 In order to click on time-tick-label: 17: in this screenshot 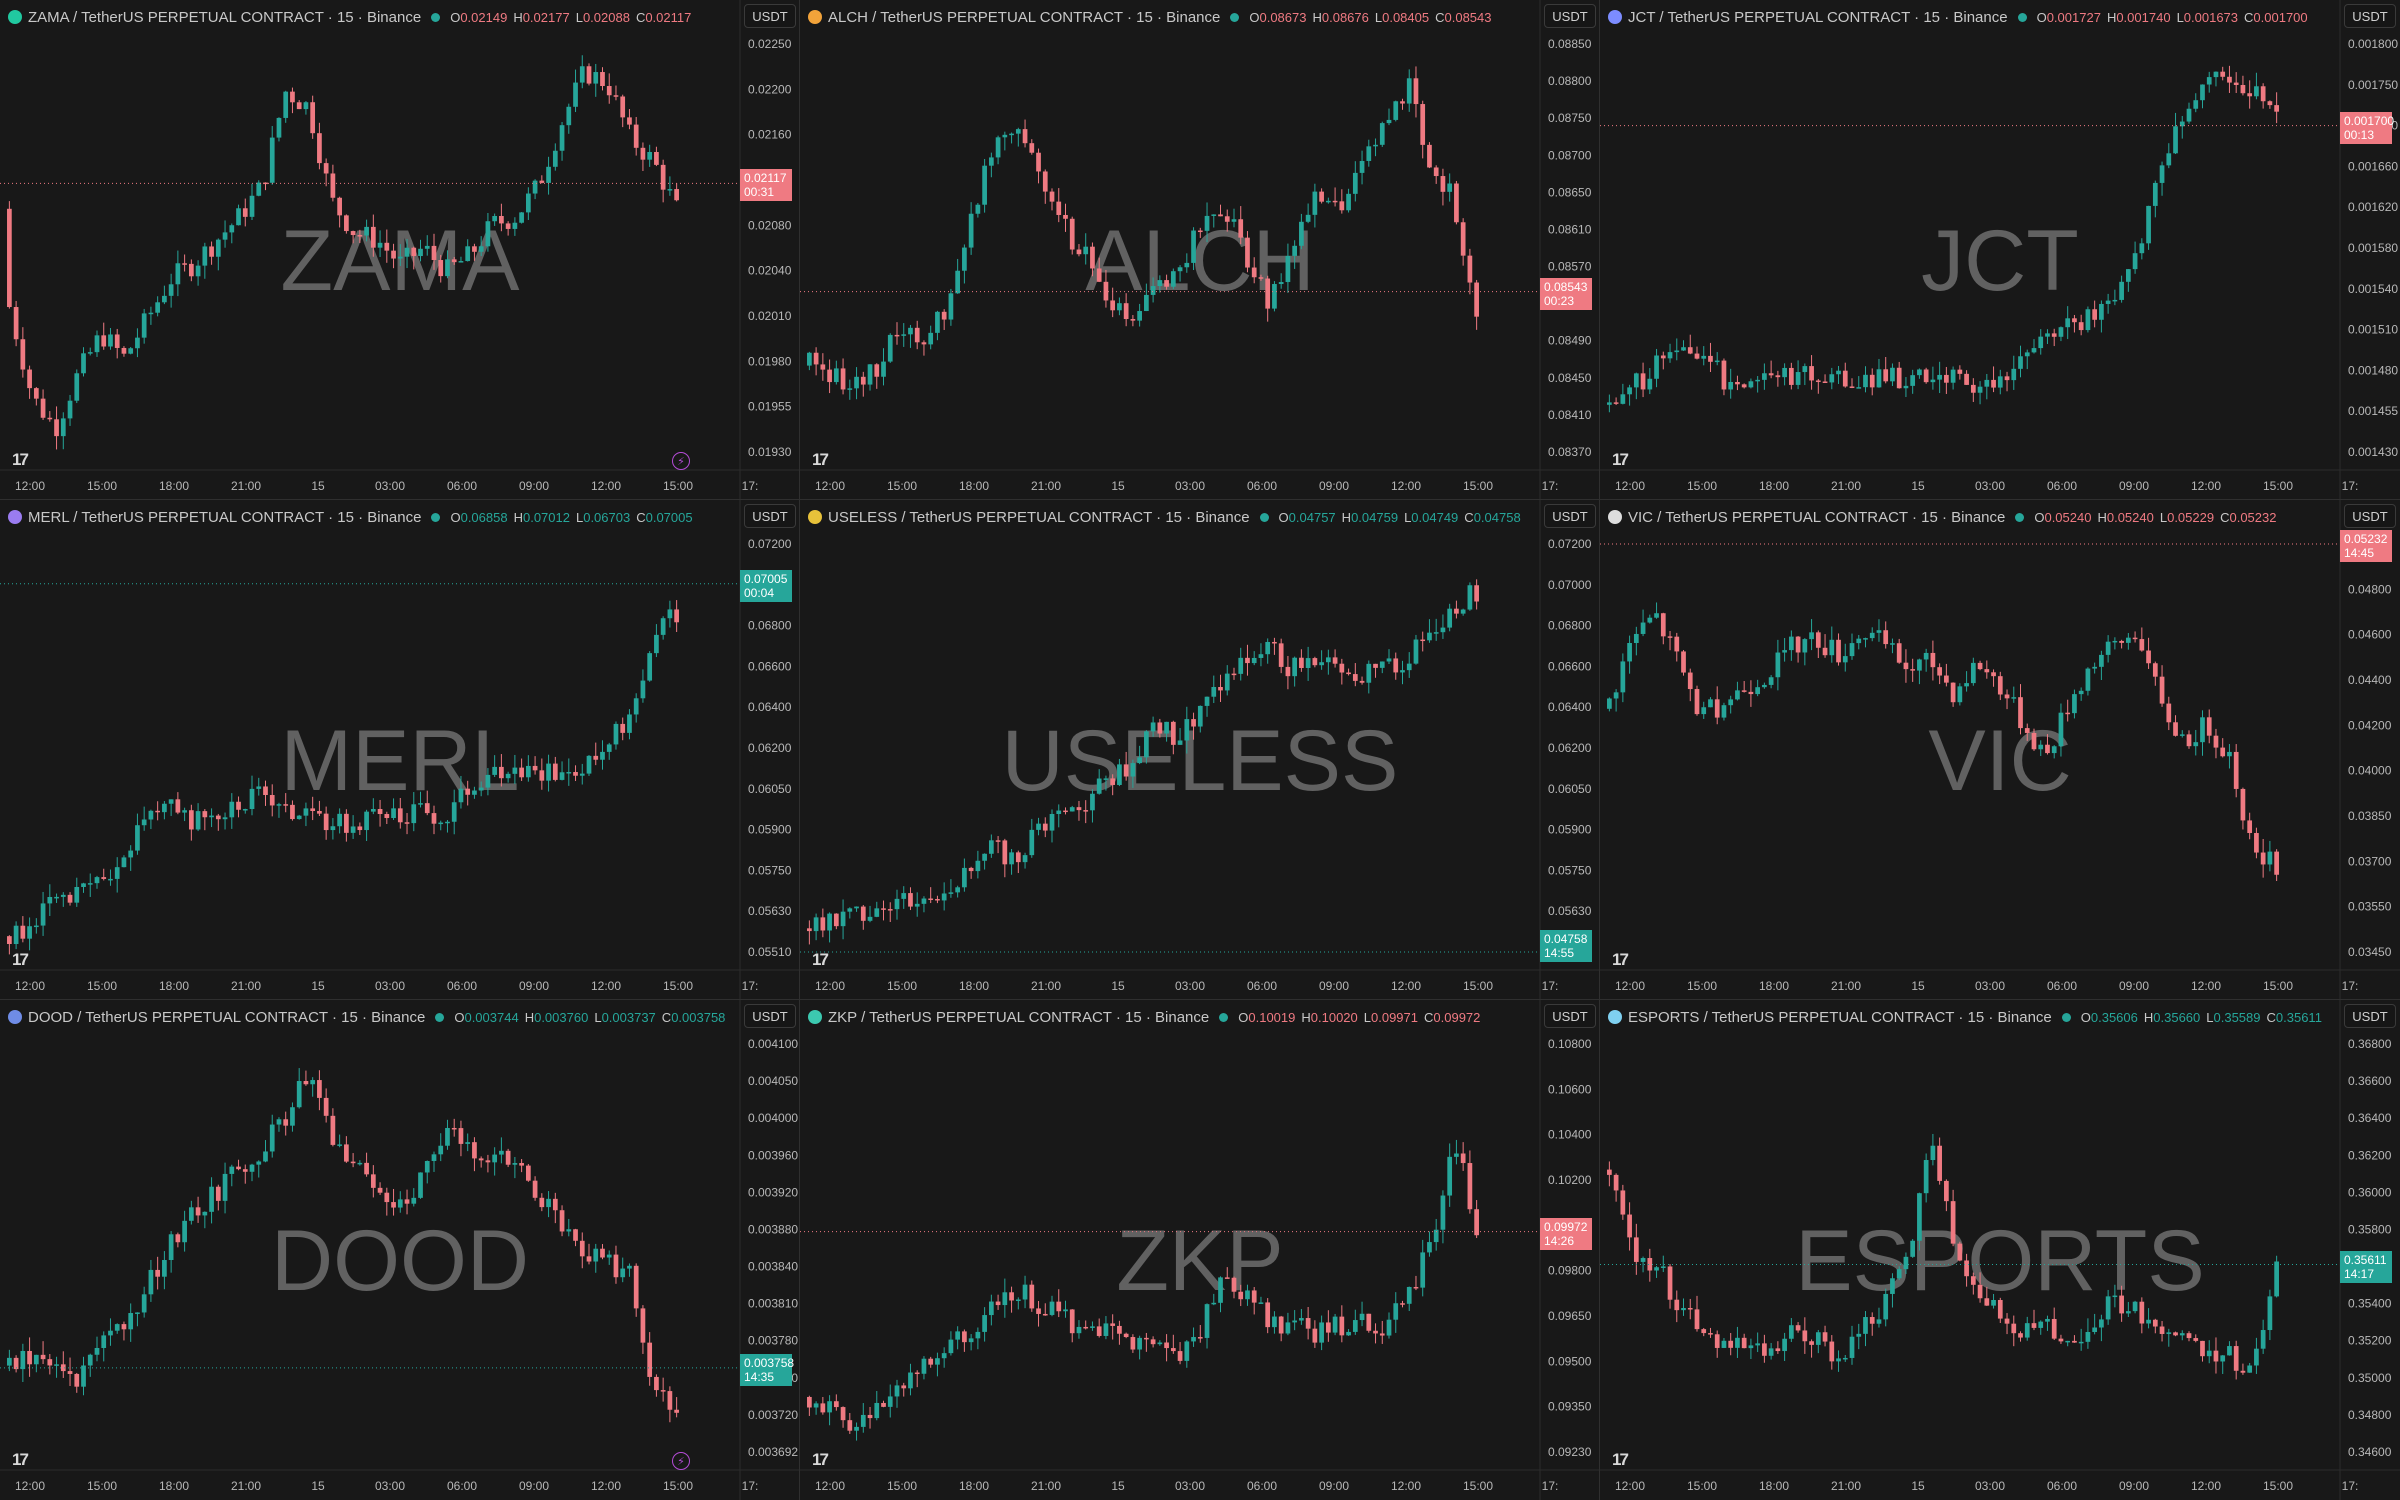, I will do `click(1550, 986)`.